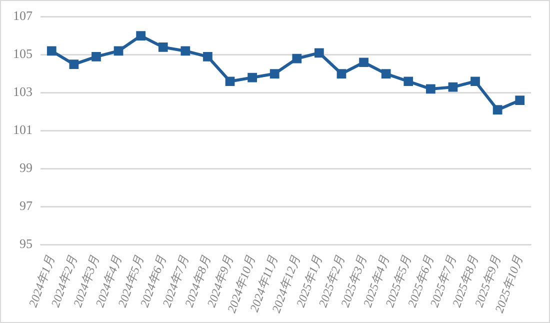  What do you see at coordinates (22, 92) in the screenshot?
I see `y-tick-label: 103` at bounding box center [22, 92].